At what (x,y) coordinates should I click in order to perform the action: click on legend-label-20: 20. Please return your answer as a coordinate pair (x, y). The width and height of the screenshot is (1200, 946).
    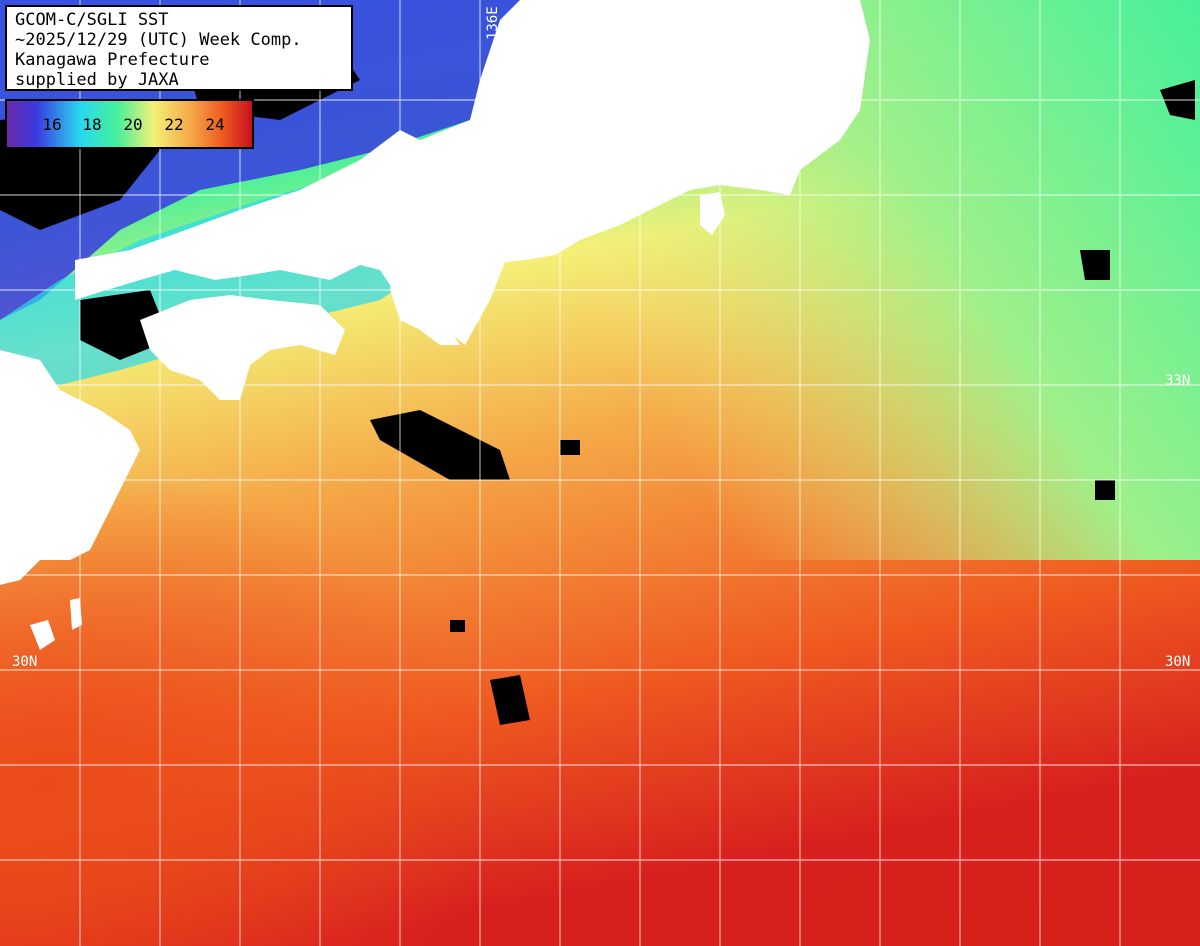
    Looking at the image, I should click on (133, 124).